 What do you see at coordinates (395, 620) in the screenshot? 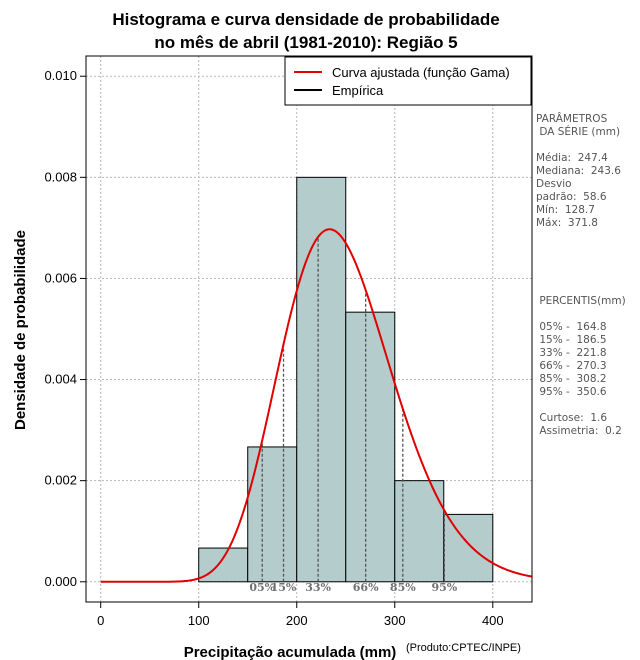
I see `x-tick-label: 300` at bounding box center [395, 620].